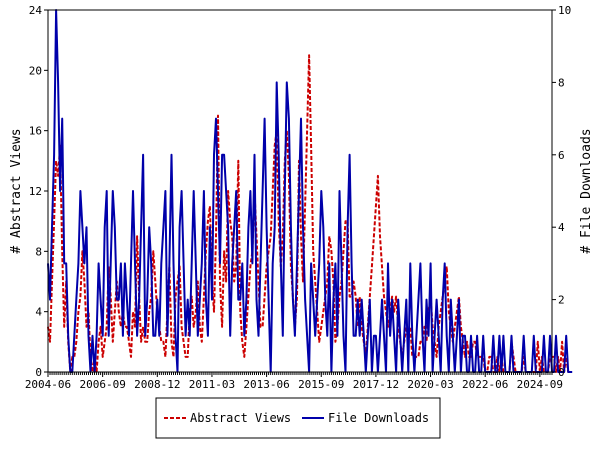  I want to click on legend-label-file-downloads: File Downloads, so click(378, 418).